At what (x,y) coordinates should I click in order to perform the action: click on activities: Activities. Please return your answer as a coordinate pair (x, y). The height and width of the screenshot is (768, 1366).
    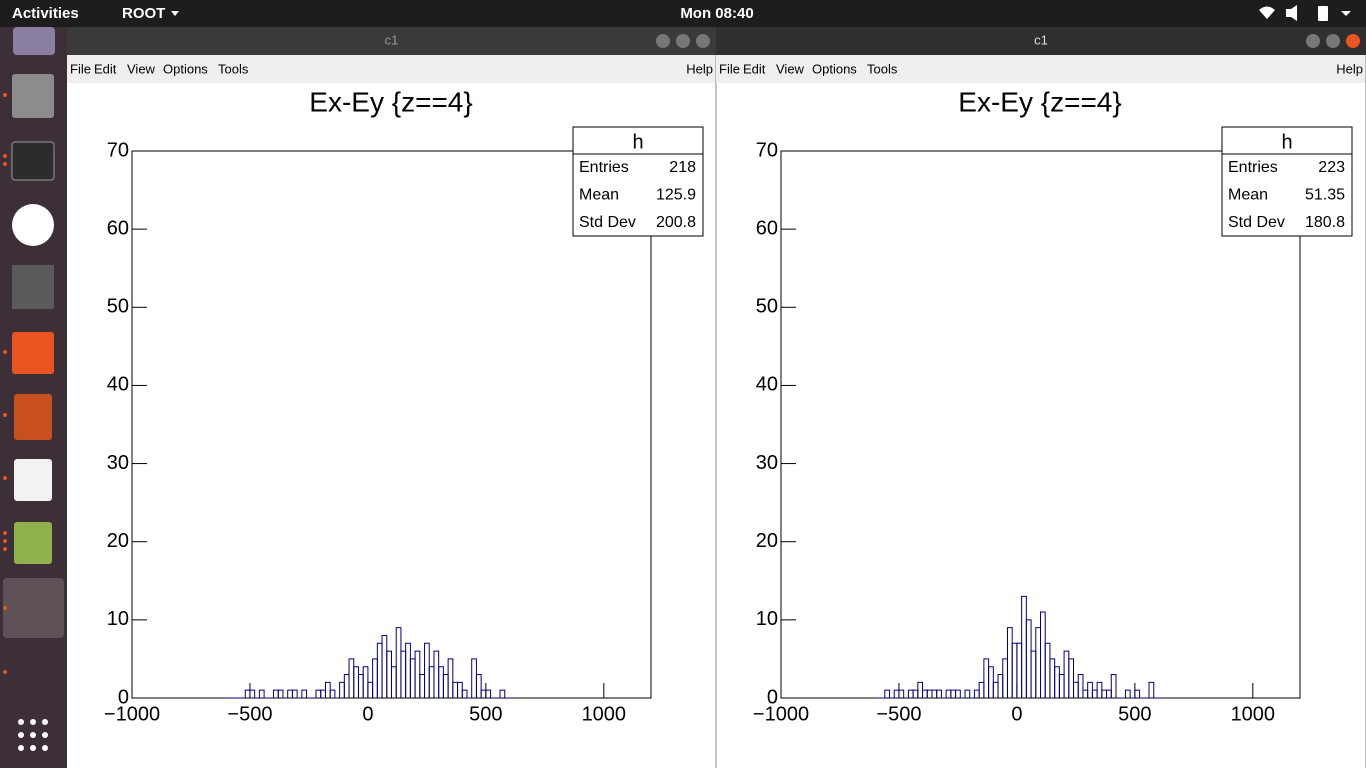
    Looking at the image, I should click on (45, 13).